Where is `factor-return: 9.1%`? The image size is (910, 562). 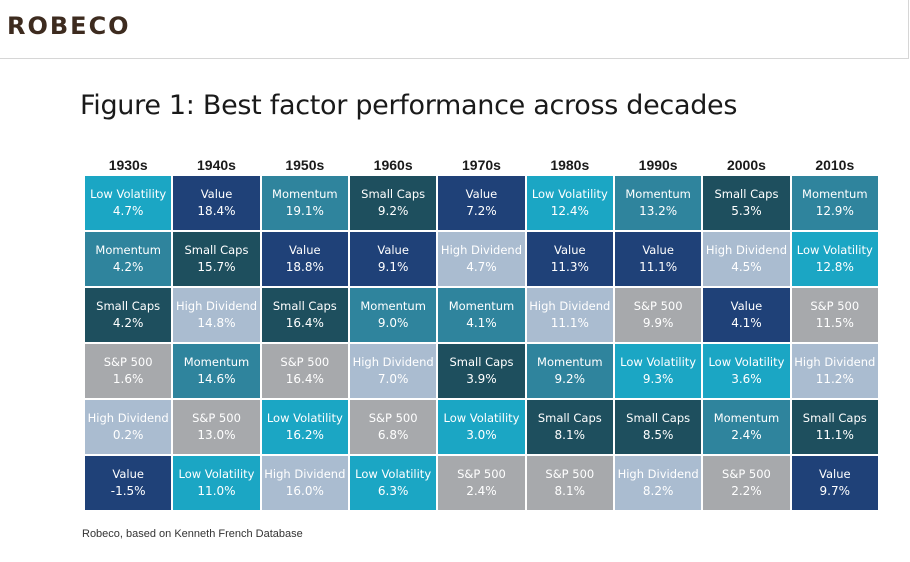
factor-return: 9.1% is located at coordinates (393, 267).